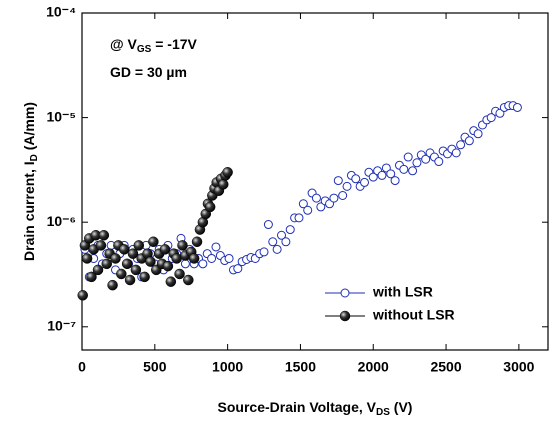 Image resolution: width=555 pixels, height=423 pixels. What do you see at coordinates (413, 315) in the screenshot?
I see `legend-label: without LSR` at bounding box center [413, 315].